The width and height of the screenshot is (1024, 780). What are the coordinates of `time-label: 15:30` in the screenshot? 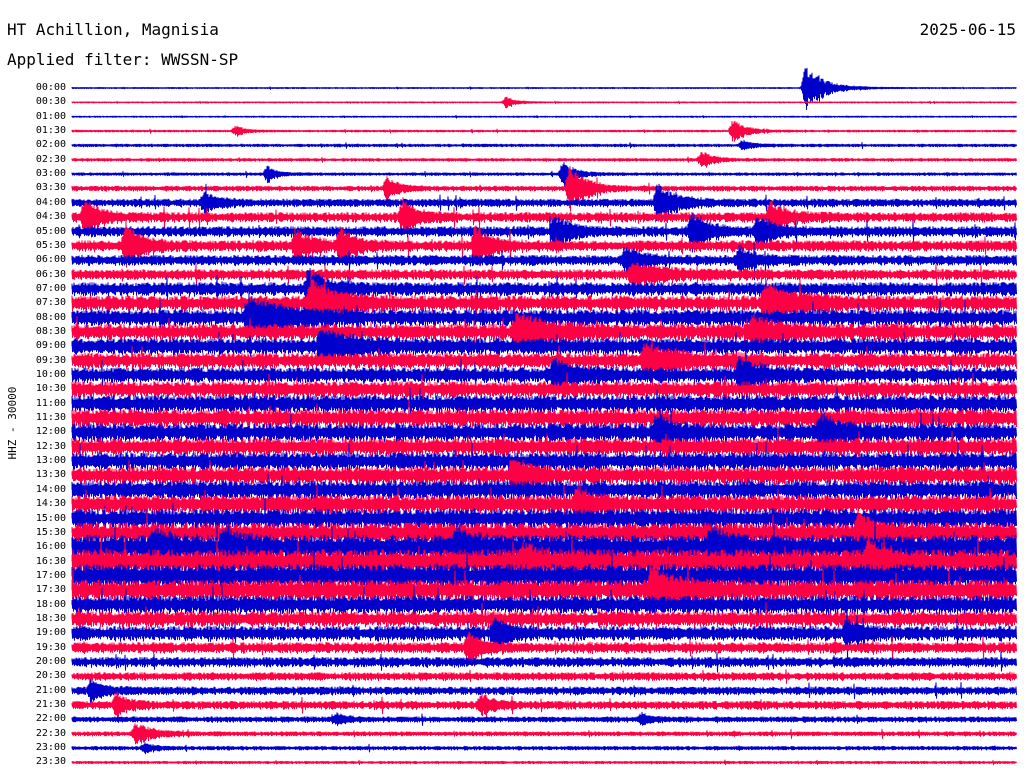 It's located at (50, 532).